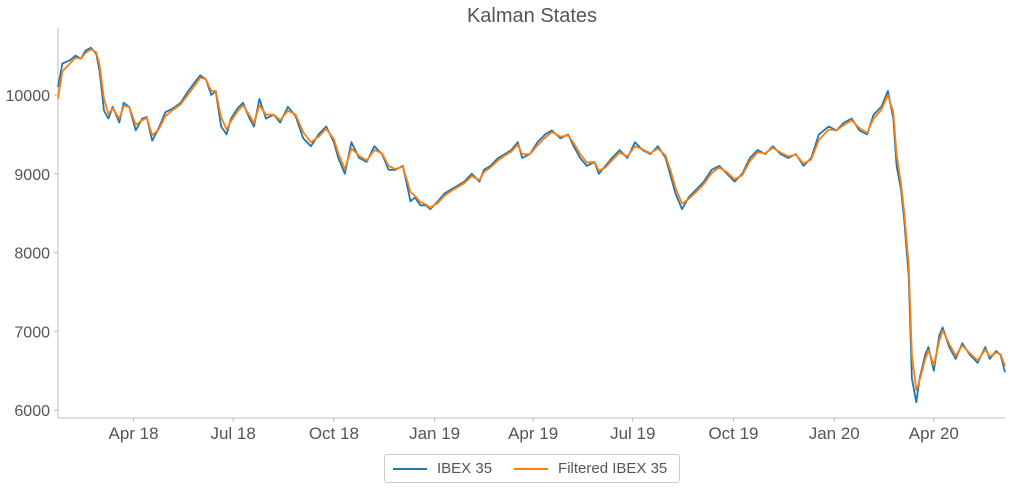 The image size is (1013, 490). I want to click on x-tick-label: Oct 18, so click(334, 433).